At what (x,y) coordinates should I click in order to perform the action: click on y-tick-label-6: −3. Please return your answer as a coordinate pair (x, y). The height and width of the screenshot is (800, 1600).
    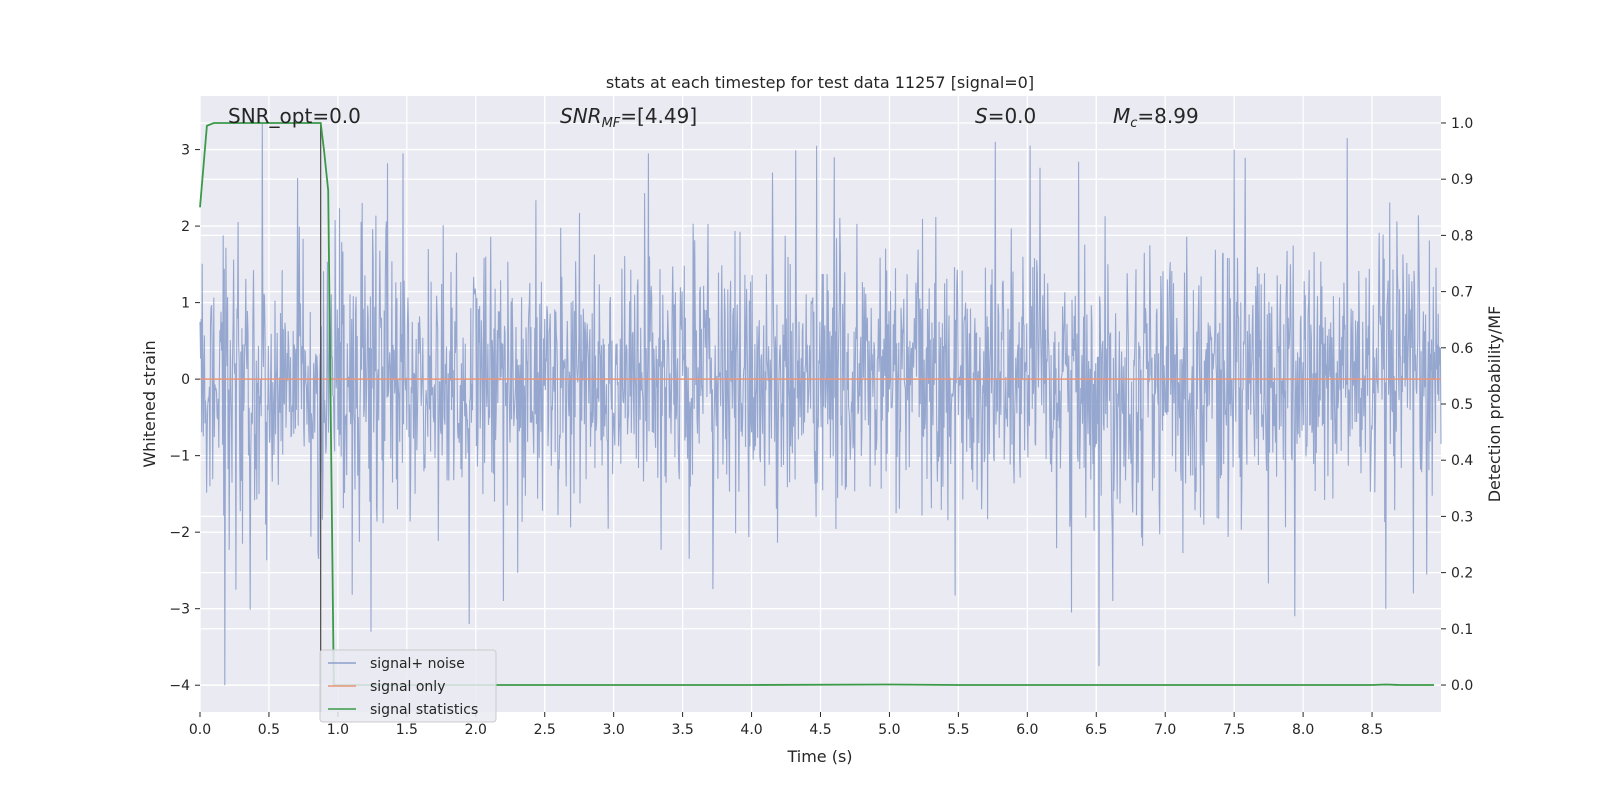
    Looking at the image, I should click on (179, 610).